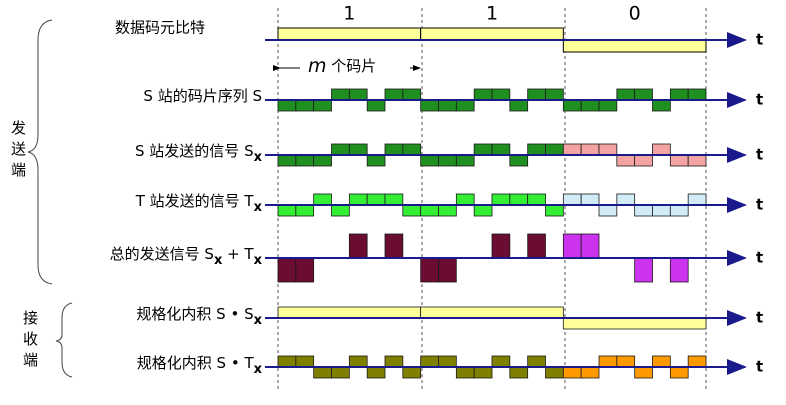  I want to click on label-text: S 站的码片序列 S, so click(202, 96).